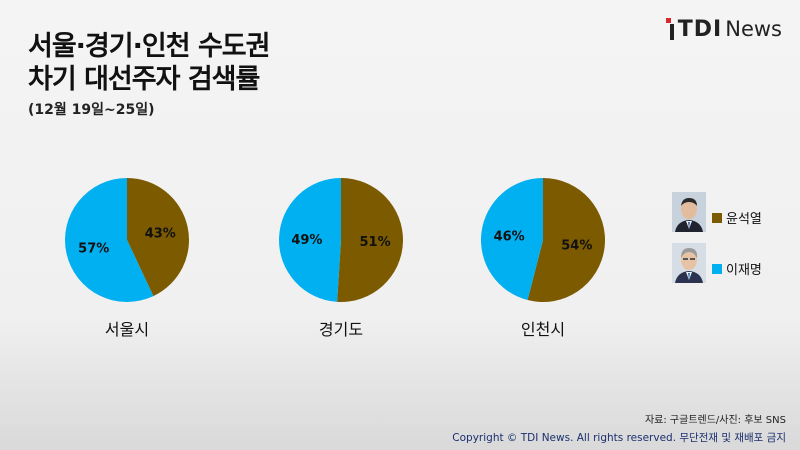  What do you see at coordinates (744, 219) in the screenshot?
I see `legend-label-yoon: 윤석열` at bounding box center [744, 219].